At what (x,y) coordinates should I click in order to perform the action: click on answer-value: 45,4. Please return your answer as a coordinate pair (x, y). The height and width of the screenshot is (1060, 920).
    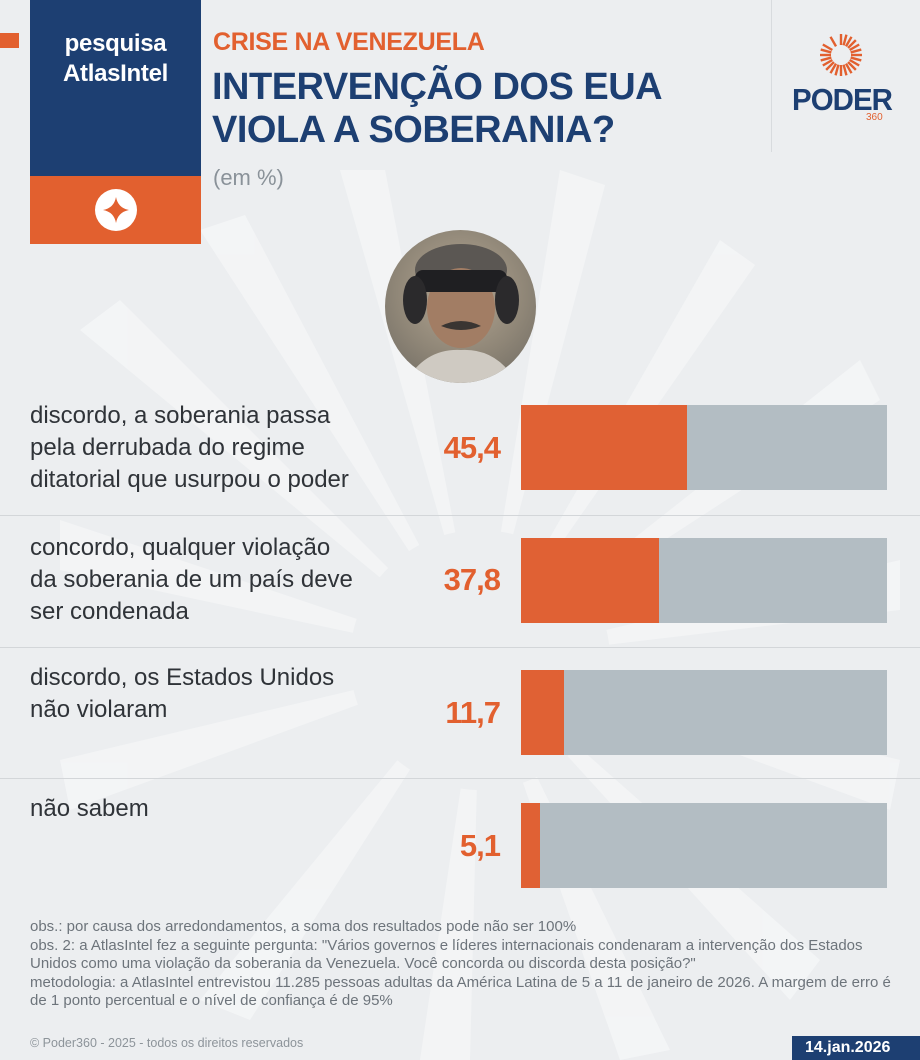
    Looking at the image, I should click on (472, 447).